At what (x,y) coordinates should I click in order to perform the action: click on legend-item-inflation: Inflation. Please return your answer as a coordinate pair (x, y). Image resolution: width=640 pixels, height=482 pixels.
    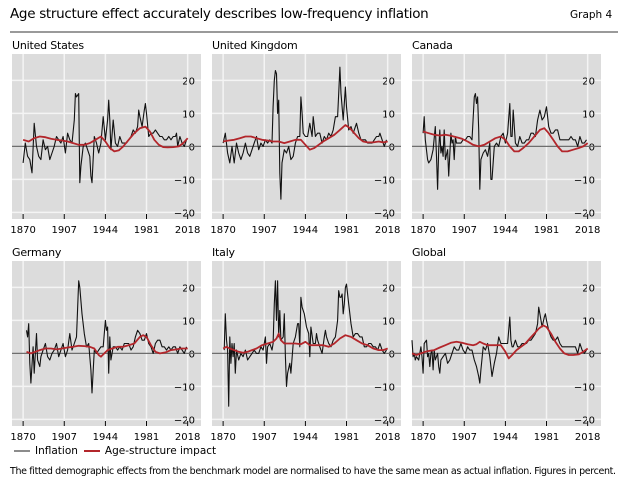
    Looking at the image, I should click on (46, 451).